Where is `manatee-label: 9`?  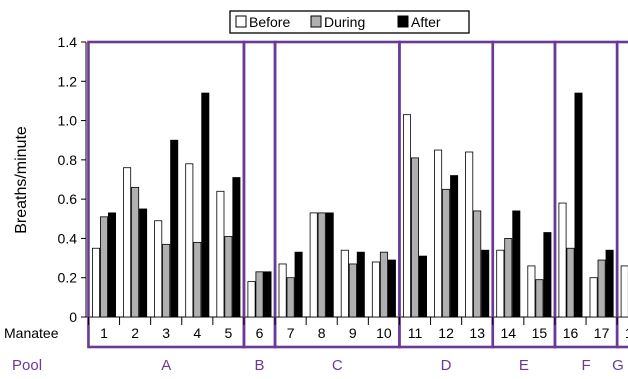
manatee-label: 9 is located at coordinates (353, 333).